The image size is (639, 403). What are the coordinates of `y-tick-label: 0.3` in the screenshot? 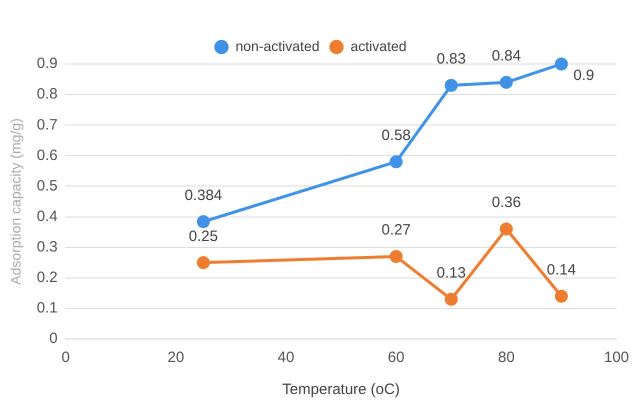 It's located at (47, 247).